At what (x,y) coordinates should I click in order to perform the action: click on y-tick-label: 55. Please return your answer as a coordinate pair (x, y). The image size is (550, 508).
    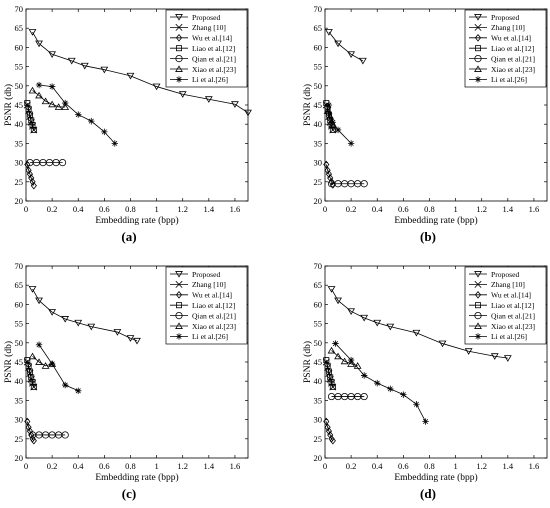
    Looking at the image, I should click on (19, 67).